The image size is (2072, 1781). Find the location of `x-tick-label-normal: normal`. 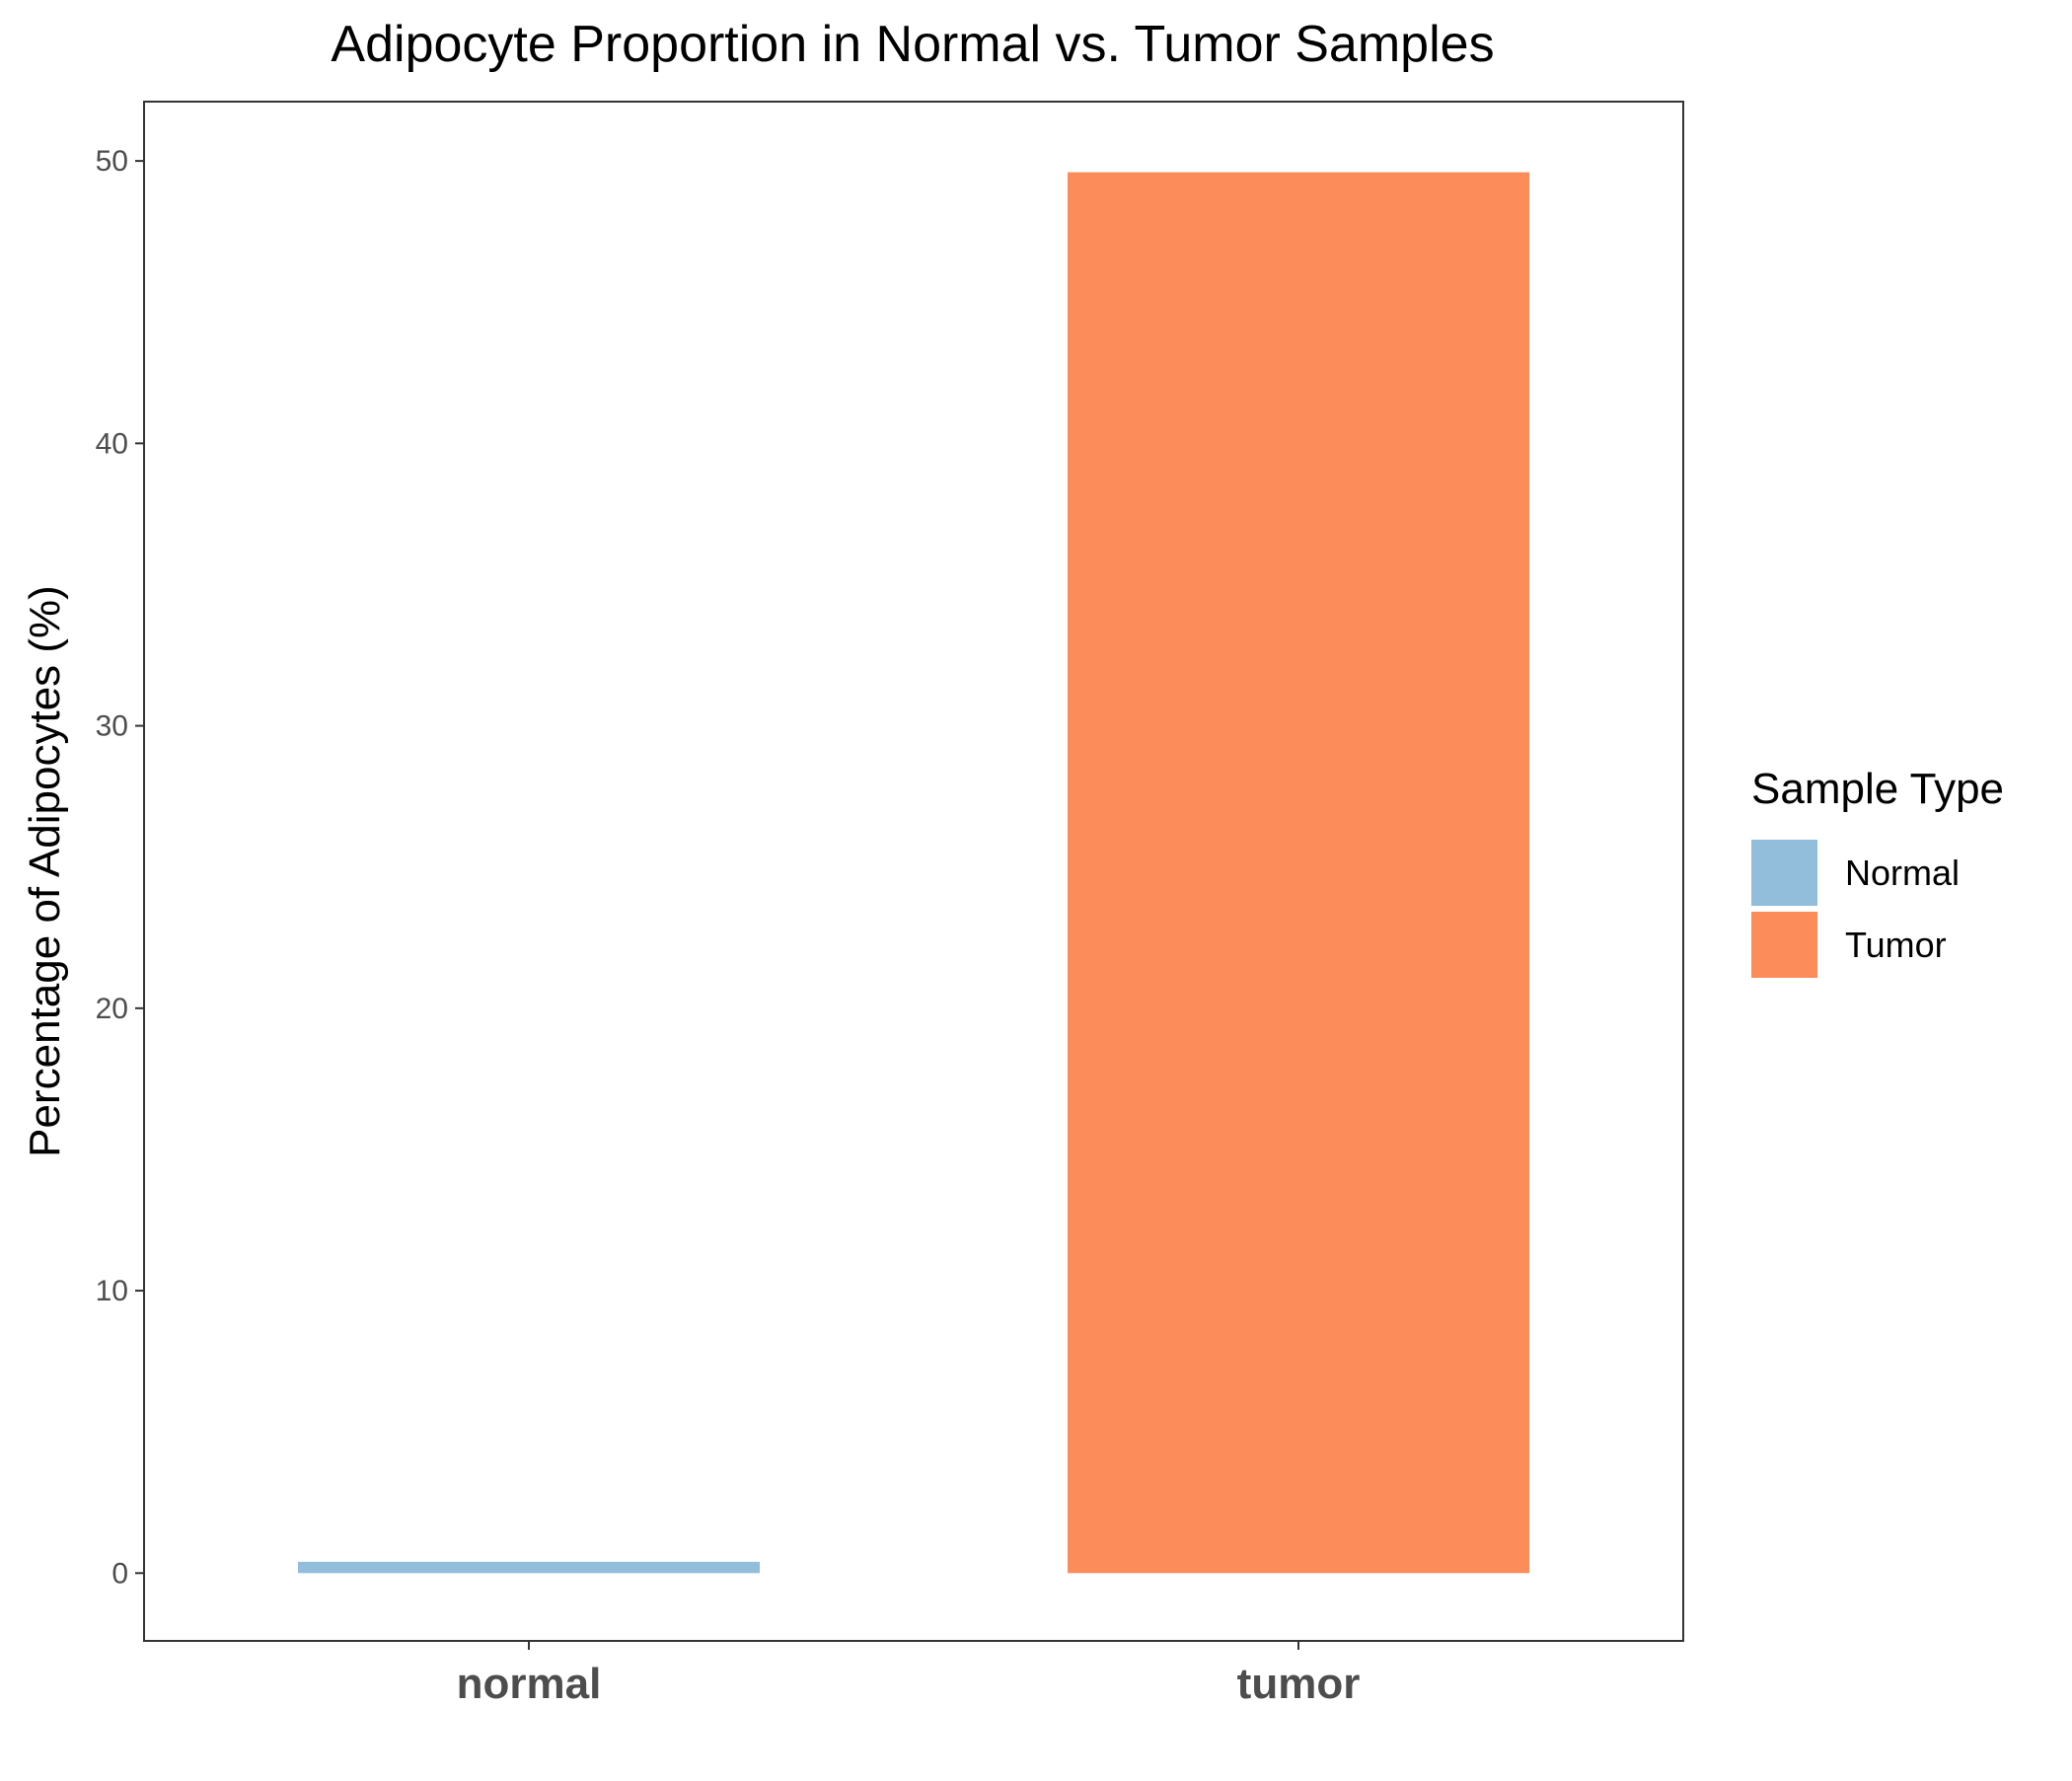

x-tick-label-normal: normal is located at coordinates (529, 1684).